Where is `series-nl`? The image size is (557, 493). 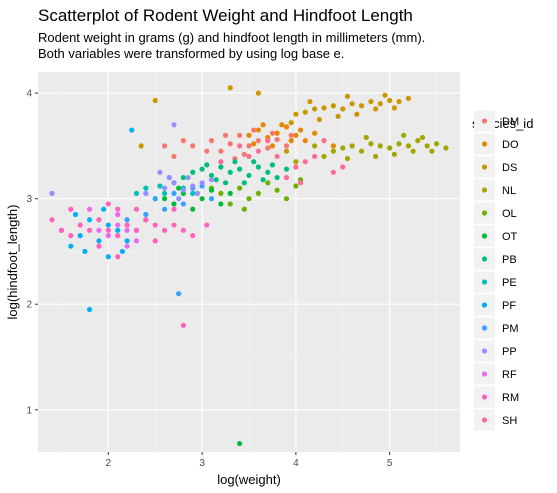
series-nl is located at coordinates (371, 148).